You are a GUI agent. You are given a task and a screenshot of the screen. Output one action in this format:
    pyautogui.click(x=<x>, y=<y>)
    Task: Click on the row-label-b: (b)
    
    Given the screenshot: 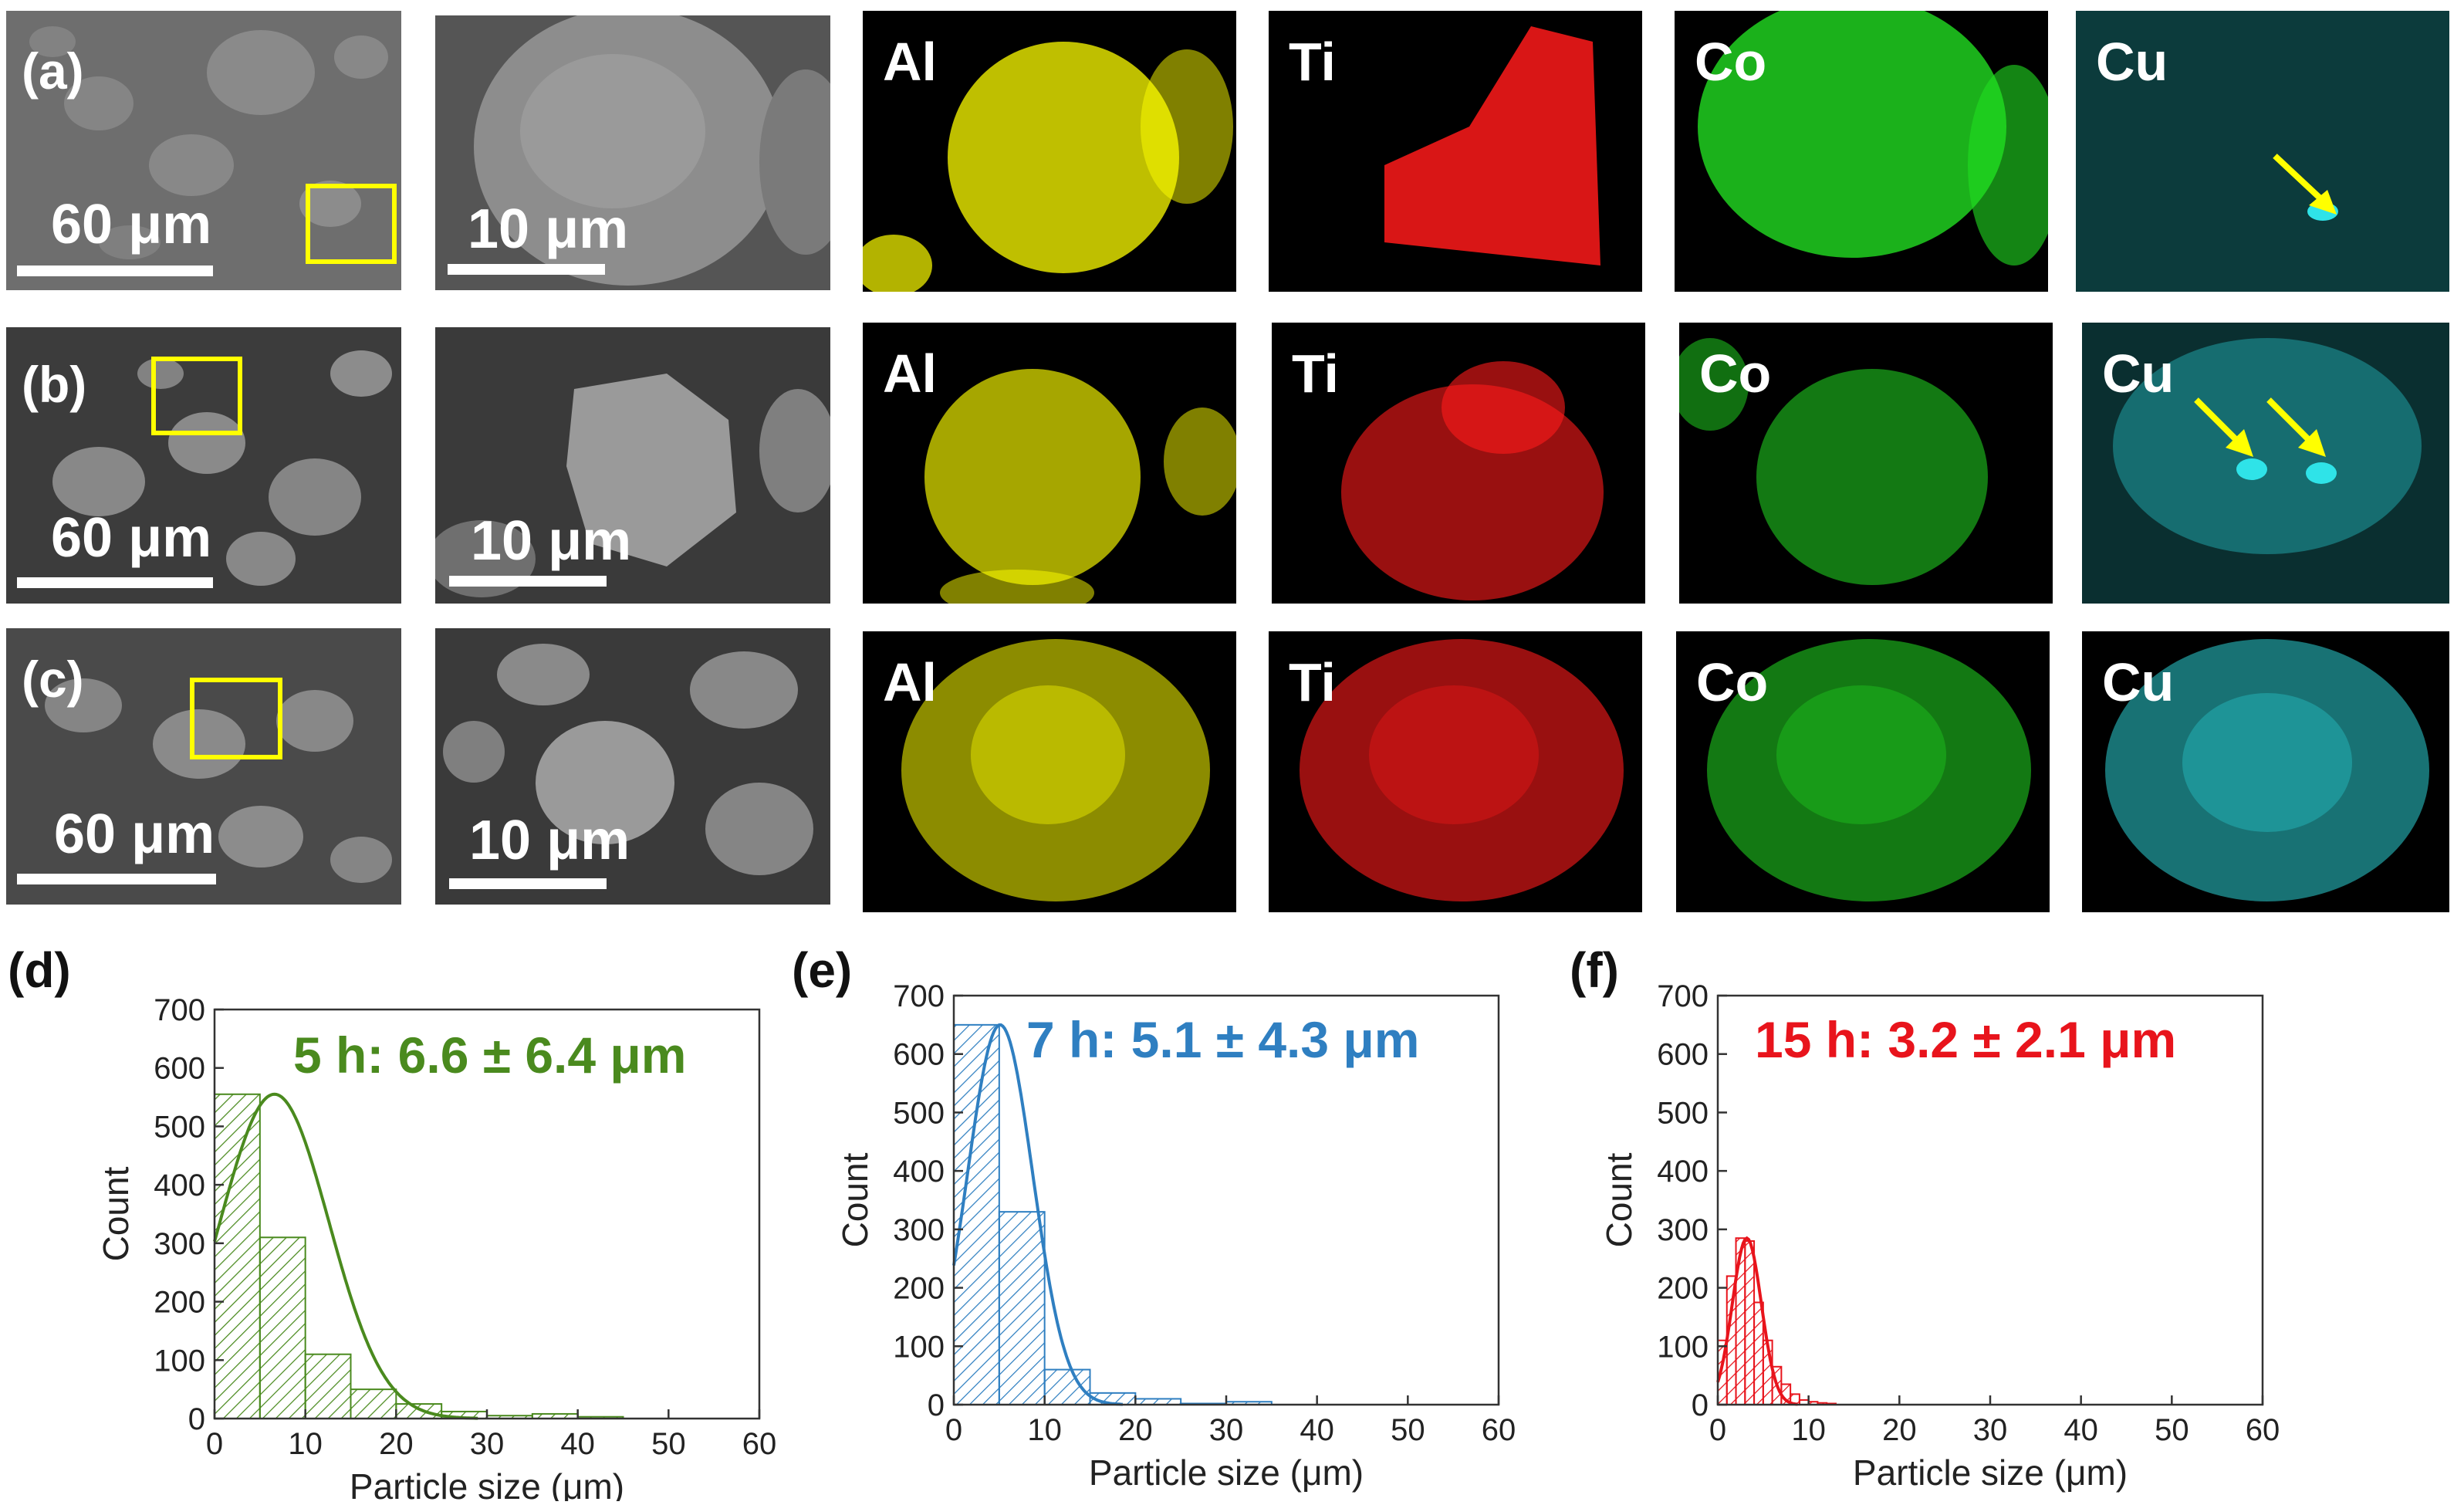 What is the action you would take?
    pyautogui.click(x=54, y=384)
    